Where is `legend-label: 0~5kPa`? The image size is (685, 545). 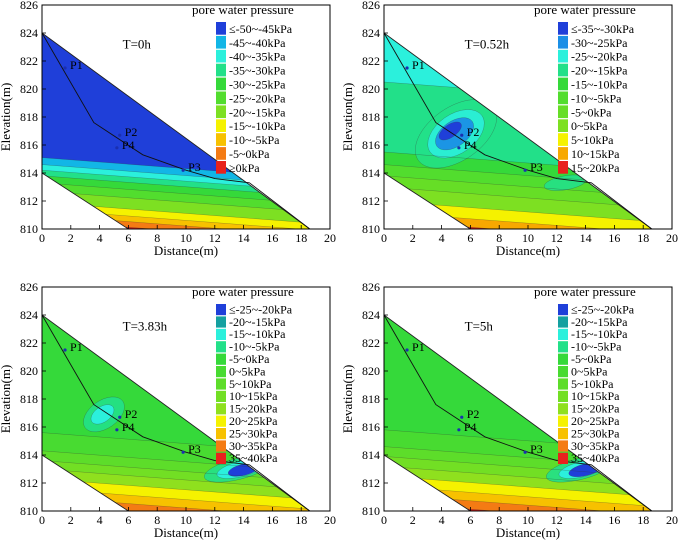 legend-label: 0~5kPa is located at coordinates (589, 371).